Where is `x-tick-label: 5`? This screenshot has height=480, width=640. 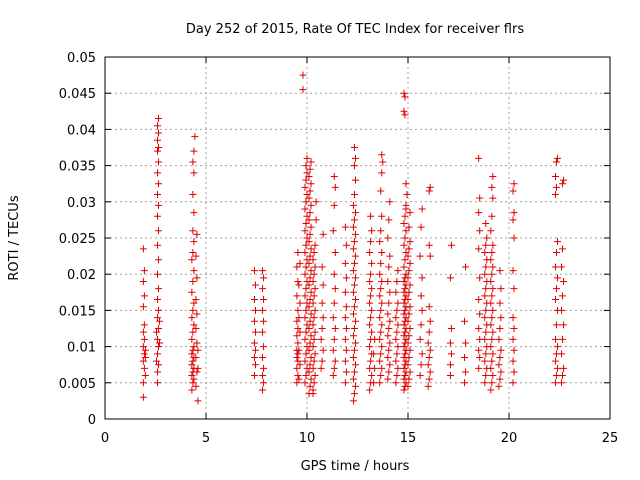 x-tick-label: 5 is located at coordinates (206, 438).